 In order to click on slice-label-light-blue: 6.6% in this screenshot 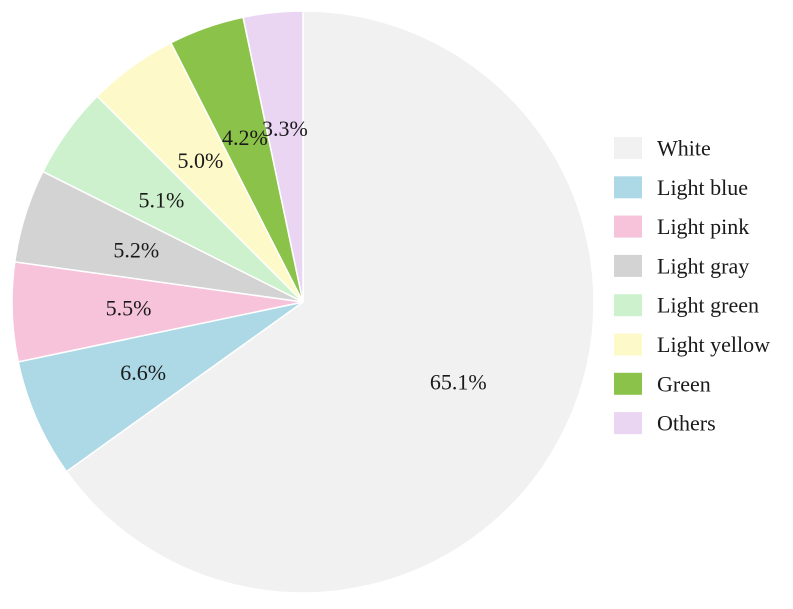, I will do `click(143, 372)`.